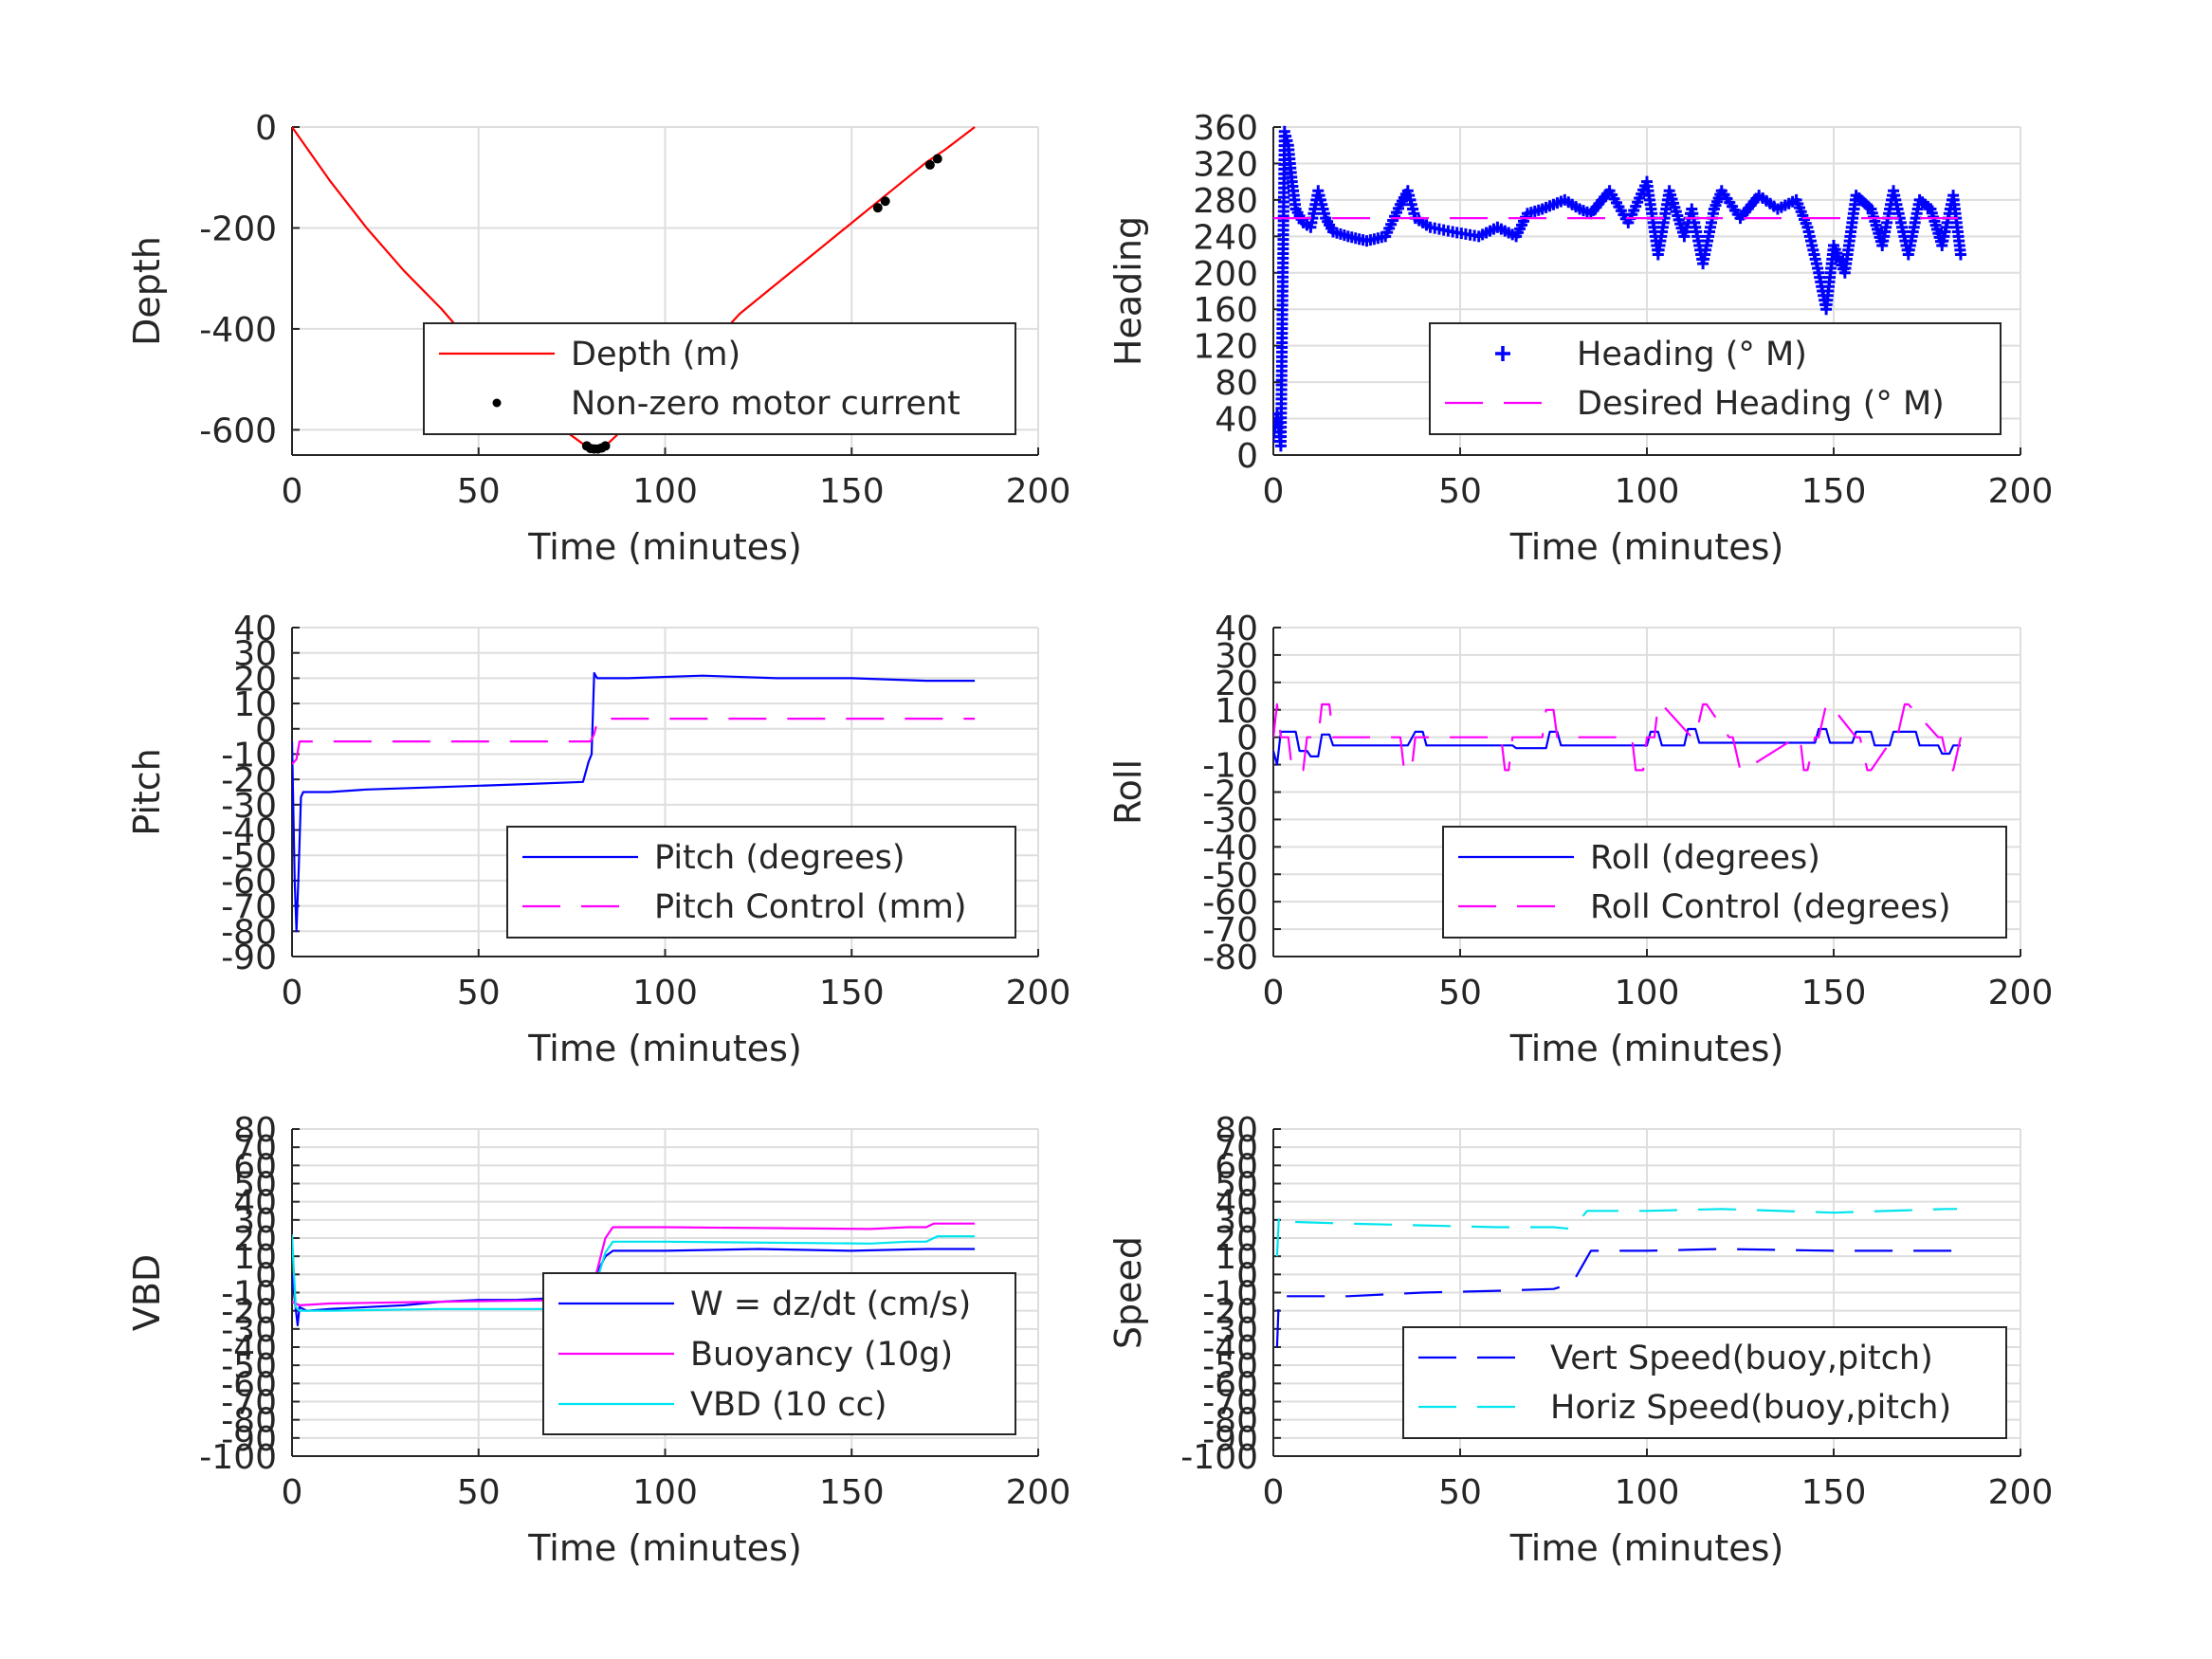  What do you see at coordinates (1692, 355) in the screenshot?
I see `legend-label: Heading (° M)` at bounding box center [1692, 355].